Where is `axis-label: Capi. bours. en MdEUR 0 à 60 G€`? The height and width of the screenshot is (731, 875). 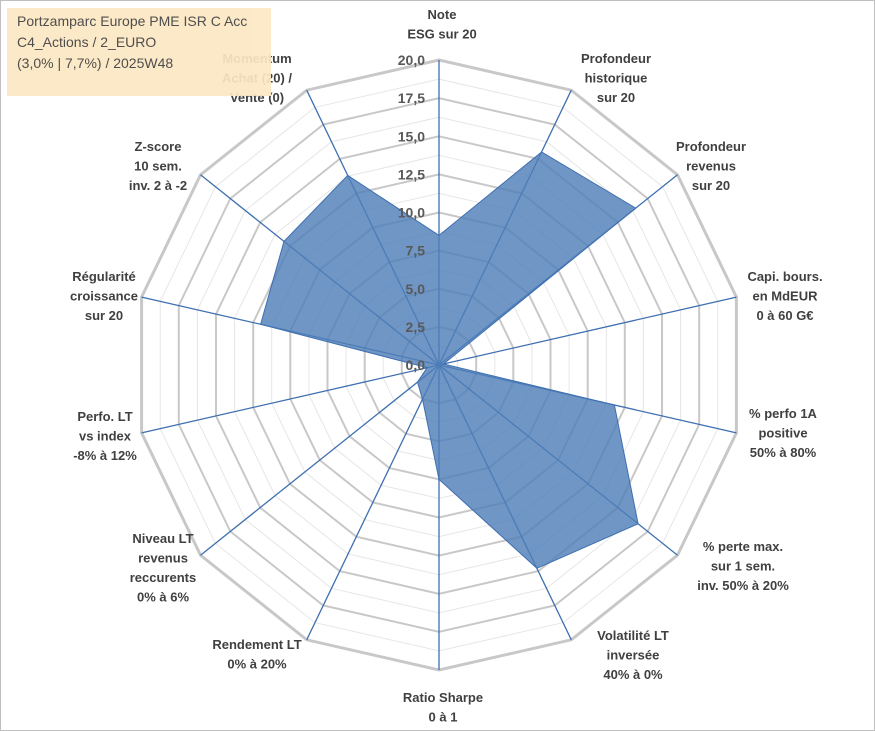 axis-label: Capi. bours. en MdEUR 0 à 60 G€ is located at coordinates (784, 296).